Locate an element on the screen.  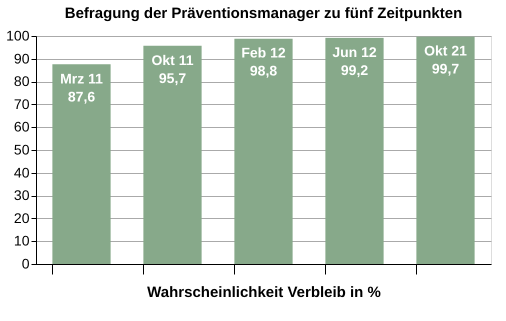
y-tick-label: 100 is located at coordinates (18, 36).